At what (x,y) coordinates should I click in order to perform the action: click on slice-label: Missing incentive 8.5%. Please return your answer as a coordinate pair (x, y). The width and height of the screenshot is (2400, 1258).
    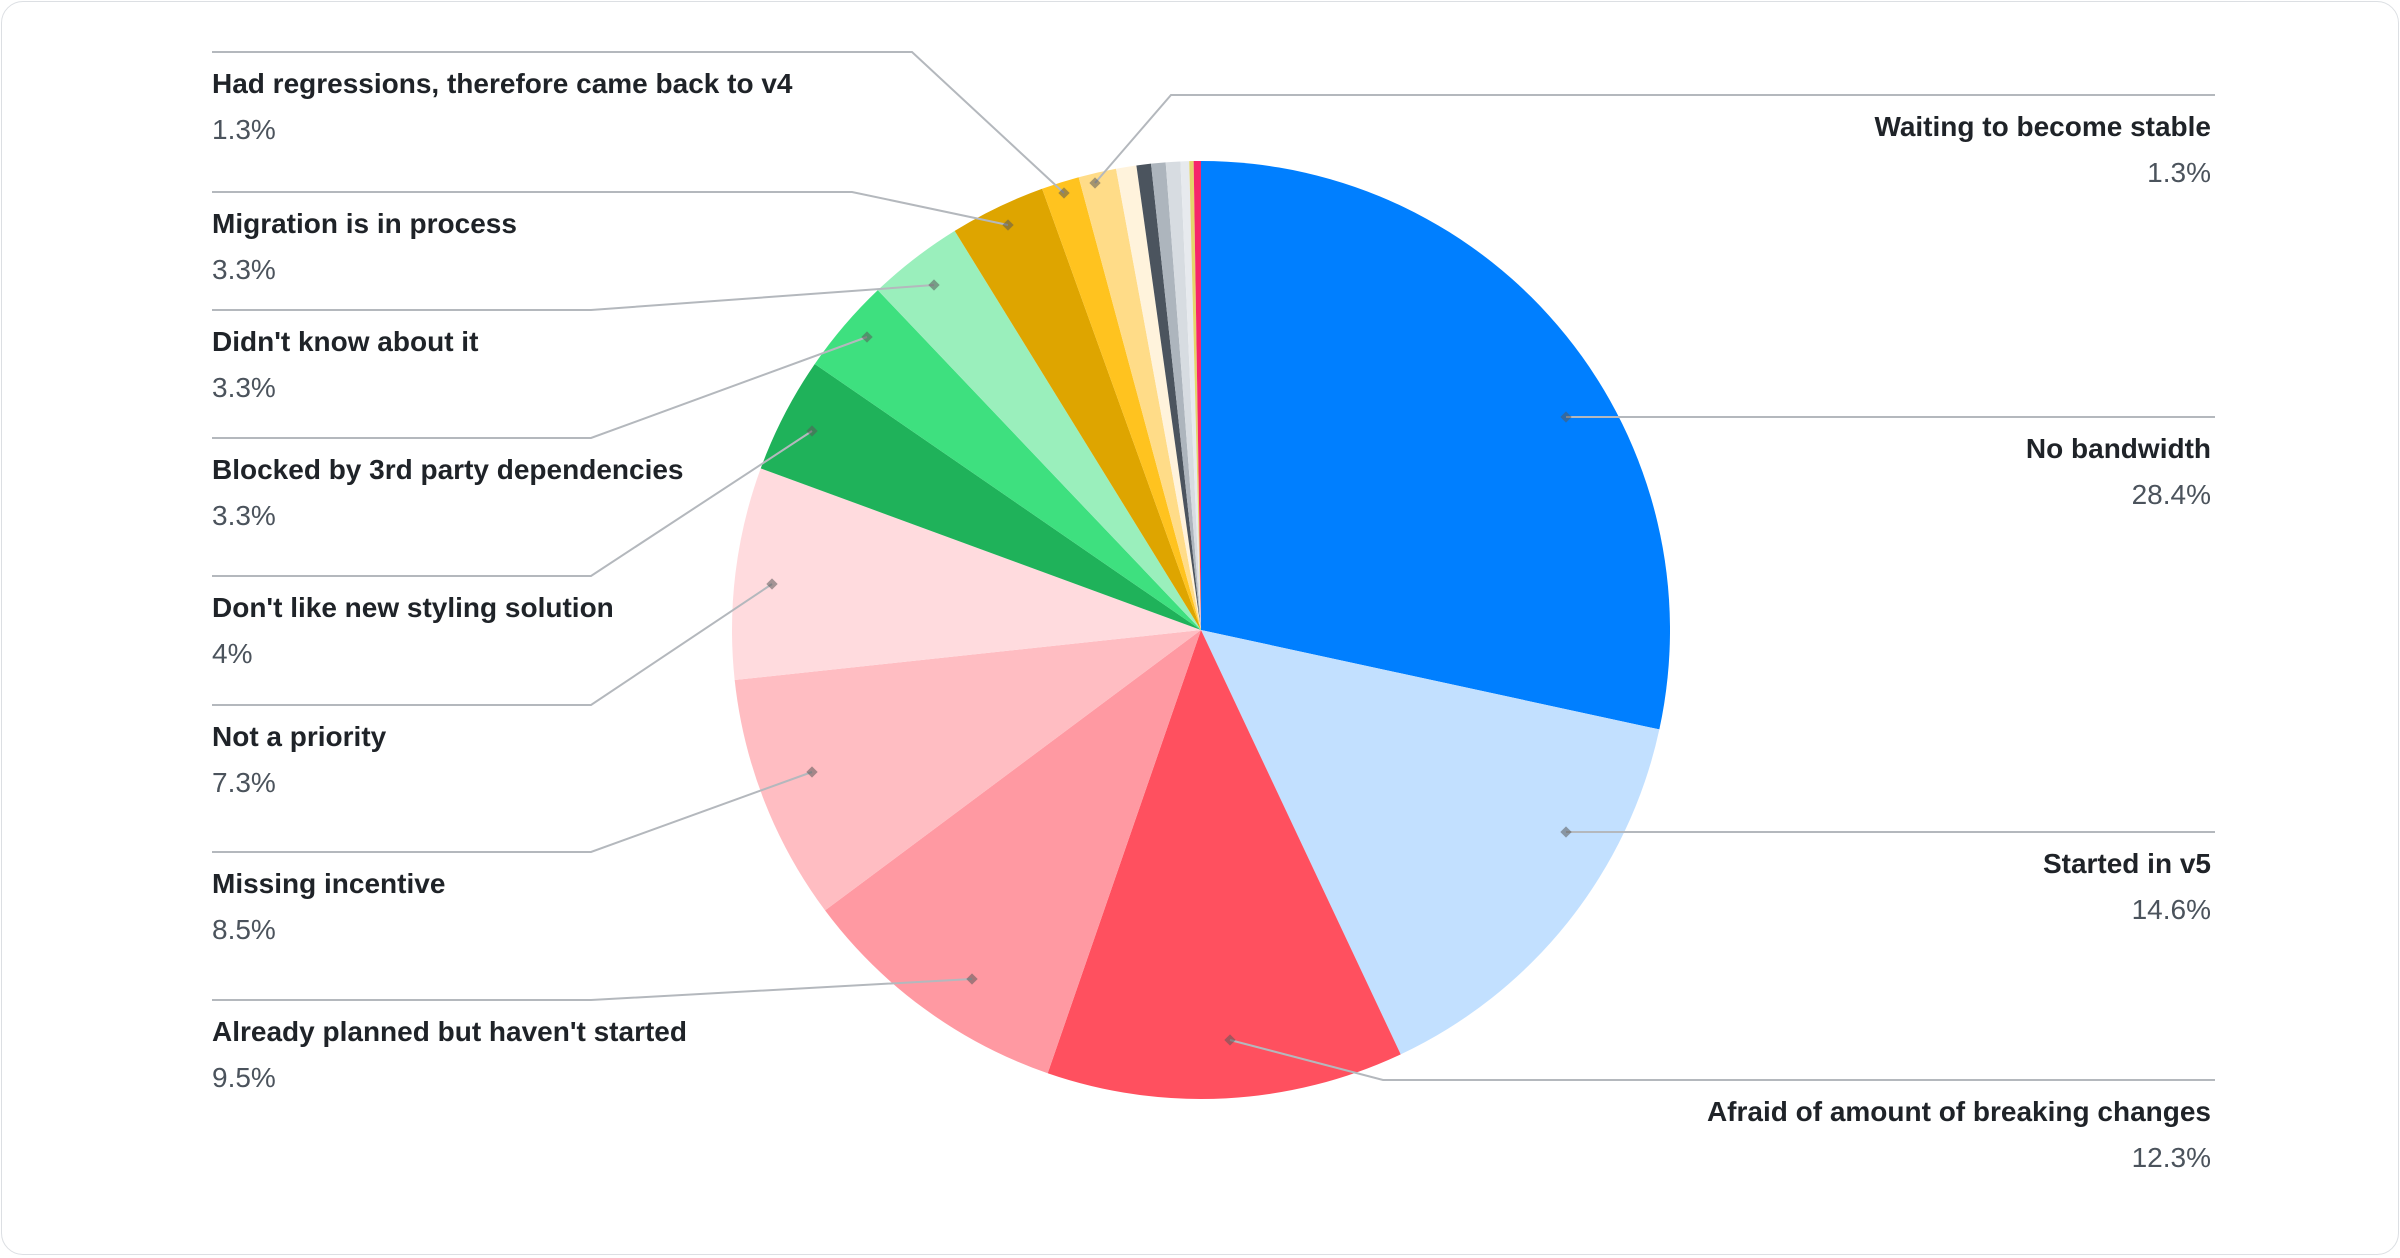
    Looking at the image, I should click on (328, 907).